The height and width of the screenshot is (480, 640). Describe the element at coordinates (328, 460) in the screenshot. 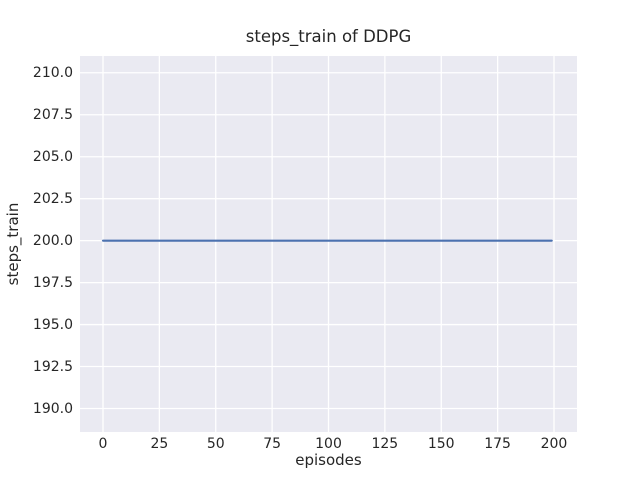

I see `x-axis-label: episodes` at that location.